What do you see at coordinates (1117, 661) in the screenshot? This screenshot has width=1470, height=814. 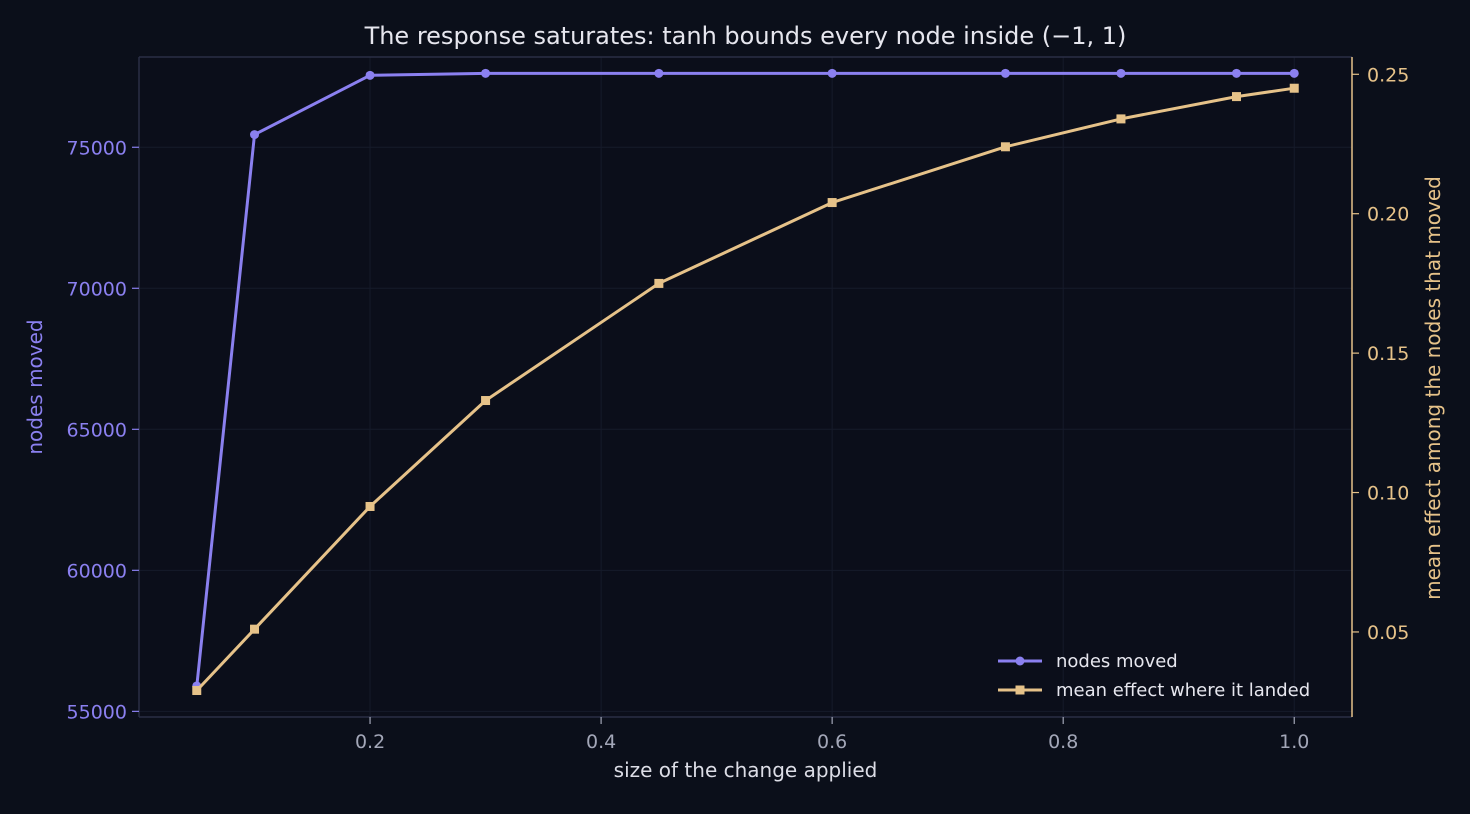 I see `legend-label: nodes moved` at bounding box center [1117, 661].